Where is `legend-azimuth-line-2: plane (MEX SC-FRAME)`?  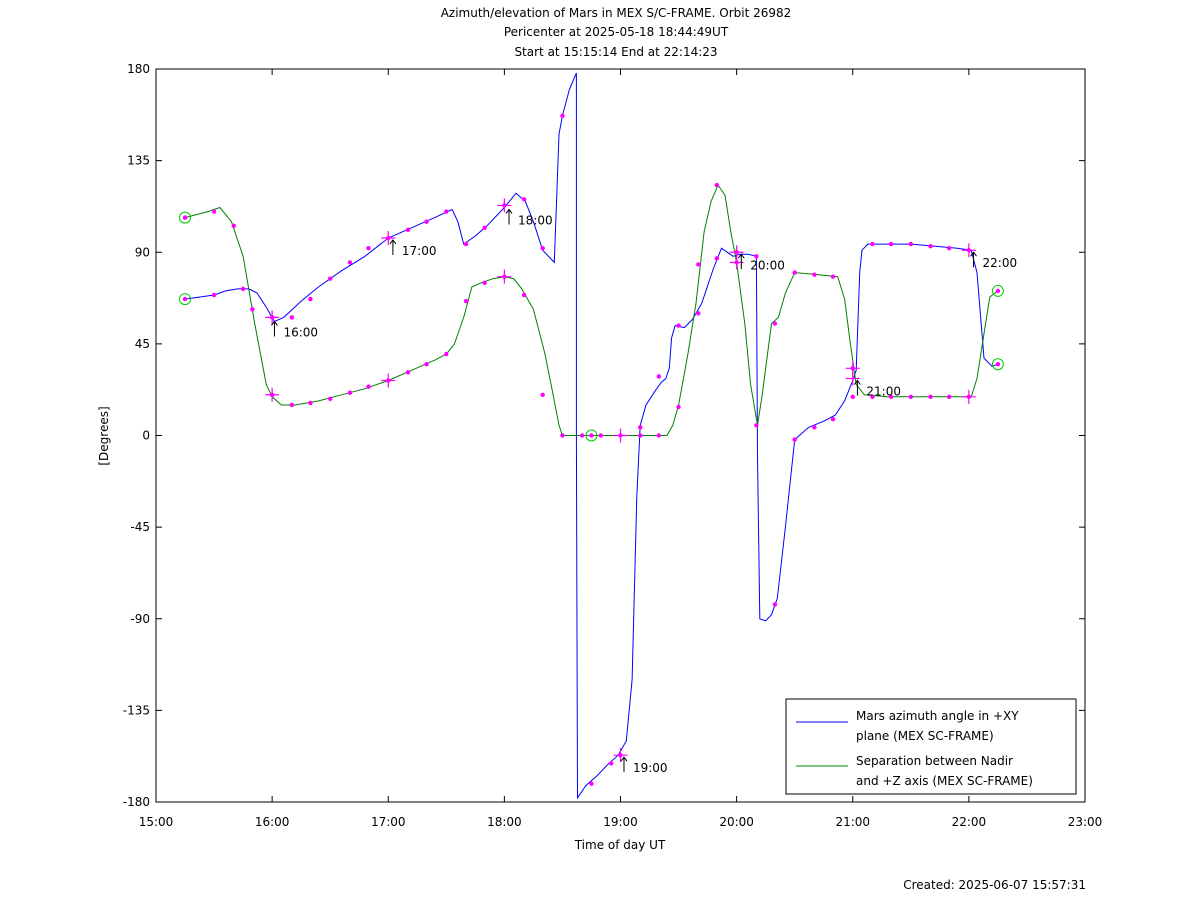
legend-azimuth-line-2: plane (MEX SC-FRAME) is located at coordinates (925, 736).